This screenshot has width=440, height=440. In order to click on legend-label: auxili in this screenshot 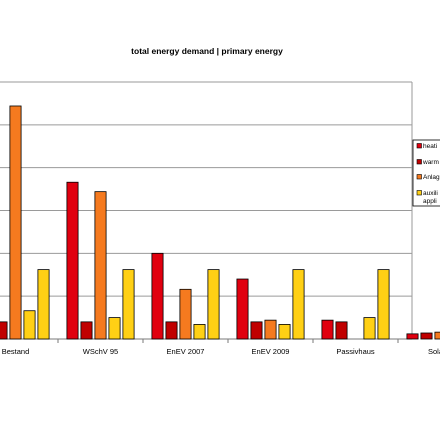, I will do `click(430, 193)`.